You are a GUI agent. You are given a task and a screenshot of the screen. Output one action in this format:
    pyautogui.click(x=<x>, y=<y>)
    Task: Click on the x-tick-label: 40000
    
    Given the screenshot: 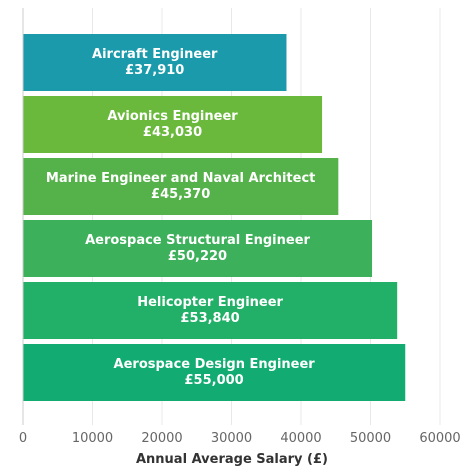 What is the action you would take?
    pyautogui.click(x=300, y=438)
    